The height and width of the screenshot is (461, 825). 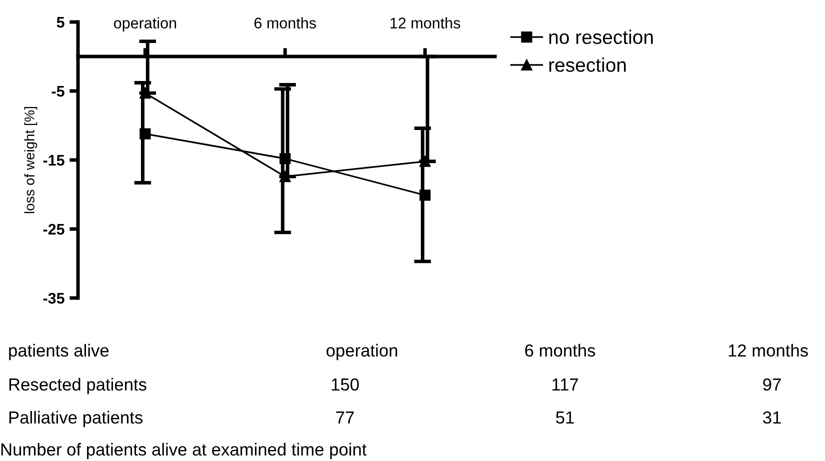 I want to click on text: Resected patients, so click(x=77, y=386).